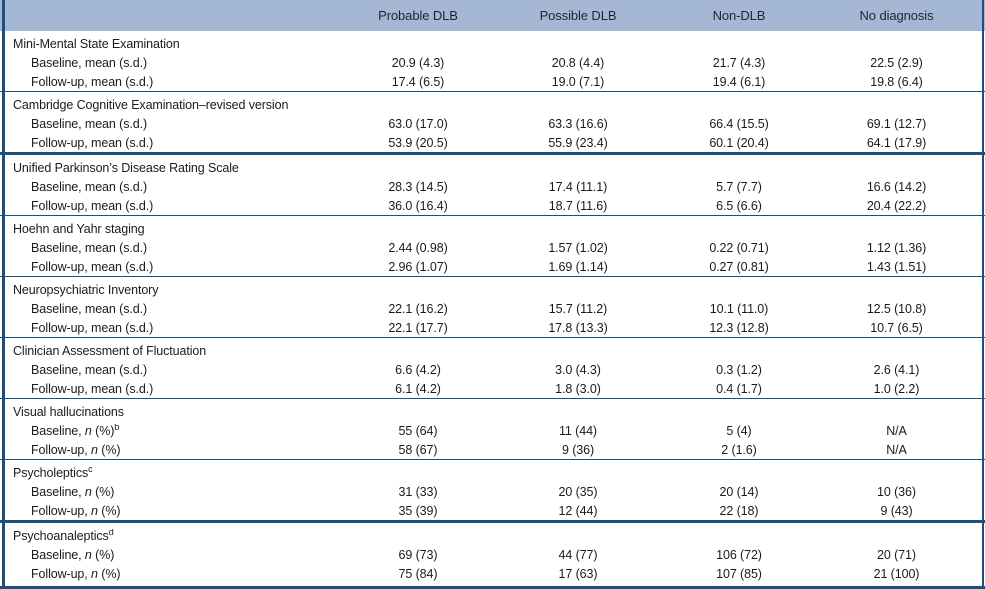  Describe the element at coordinates (169, 492) in the screenshot. I see `row-label: Baseline, n (%)` at that location.